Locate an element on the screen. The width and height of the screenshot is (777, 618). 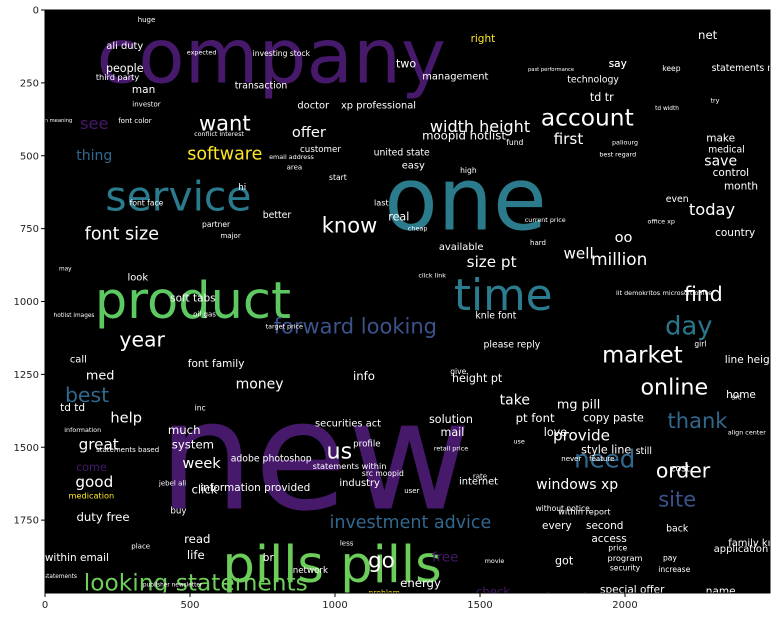
y-tick-label: 1250 is located at coordinates (26, 375).